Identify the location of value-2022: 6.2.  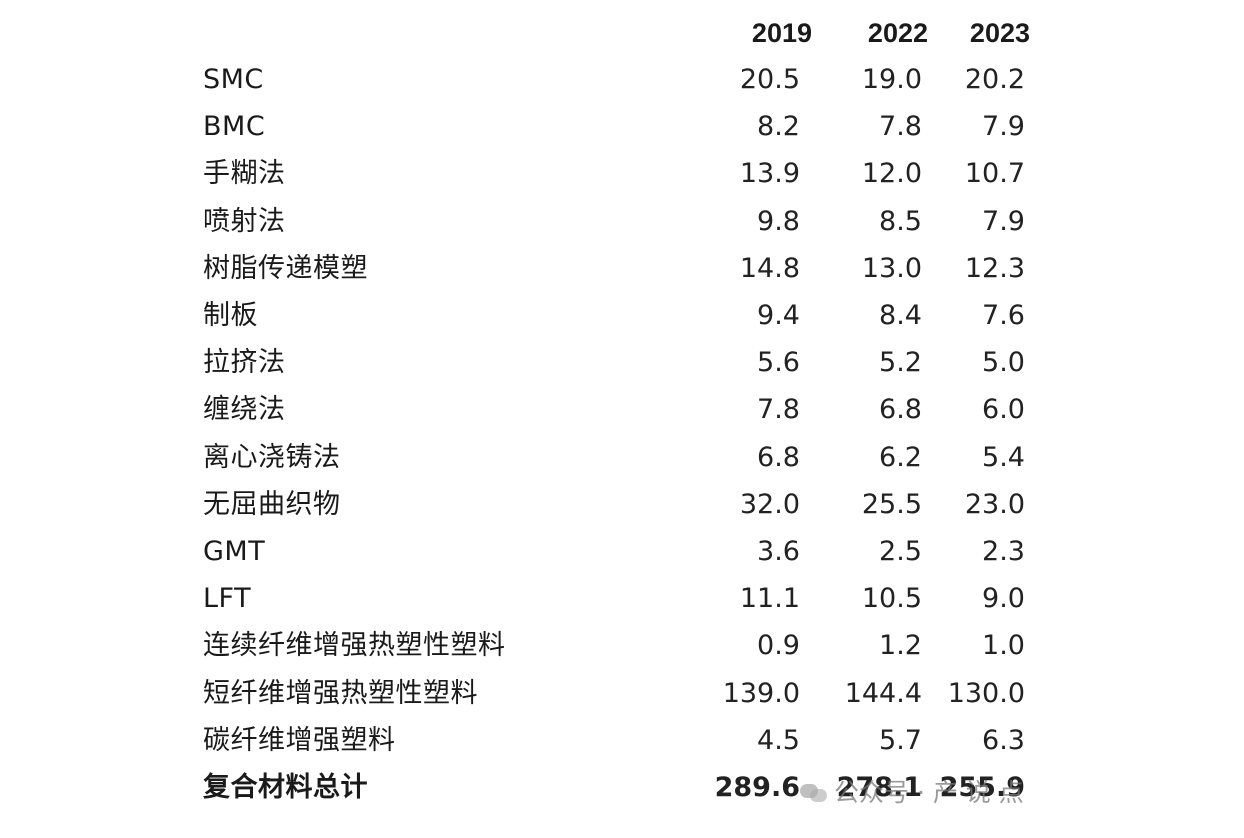
(900, 457).